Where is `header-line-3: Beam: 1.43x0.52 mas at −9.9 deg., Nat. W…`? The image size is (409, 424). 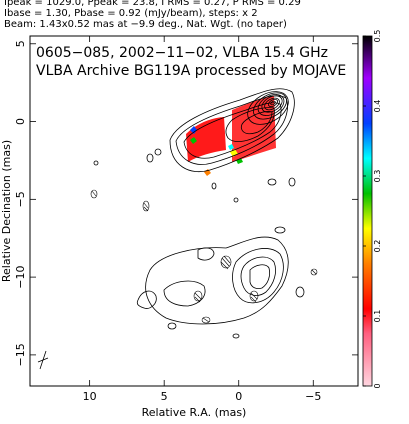 header-line-3: Beam: 1.43x0.52 mas at −9.9 deg., Nat. W… is located at coordinates (145, 24).